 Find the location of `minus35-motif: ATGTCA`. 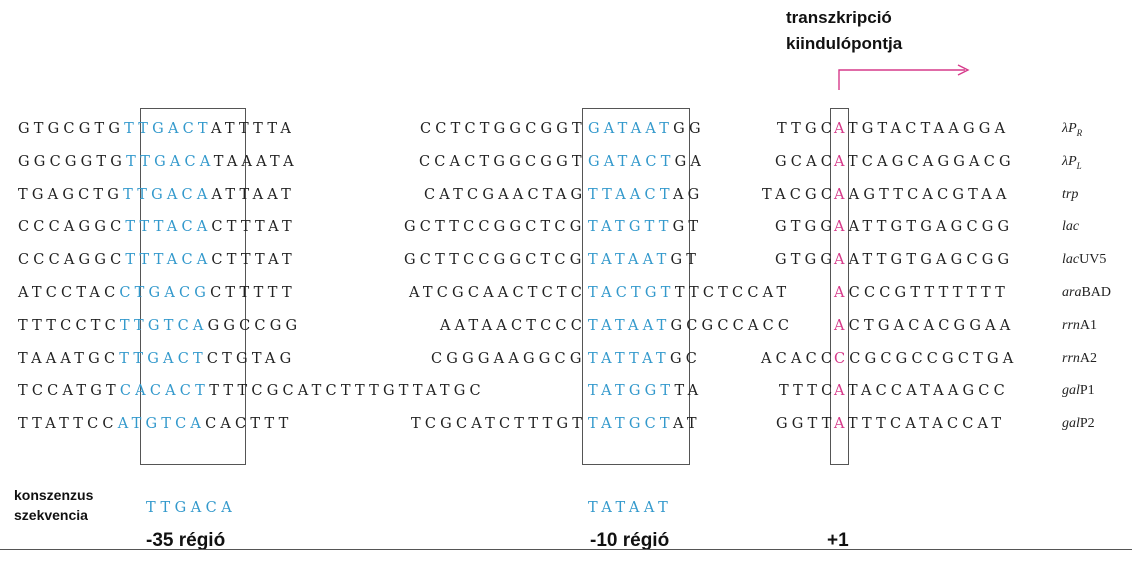

minus35-motif: ATGTCA is located at coordinates (161, 424).